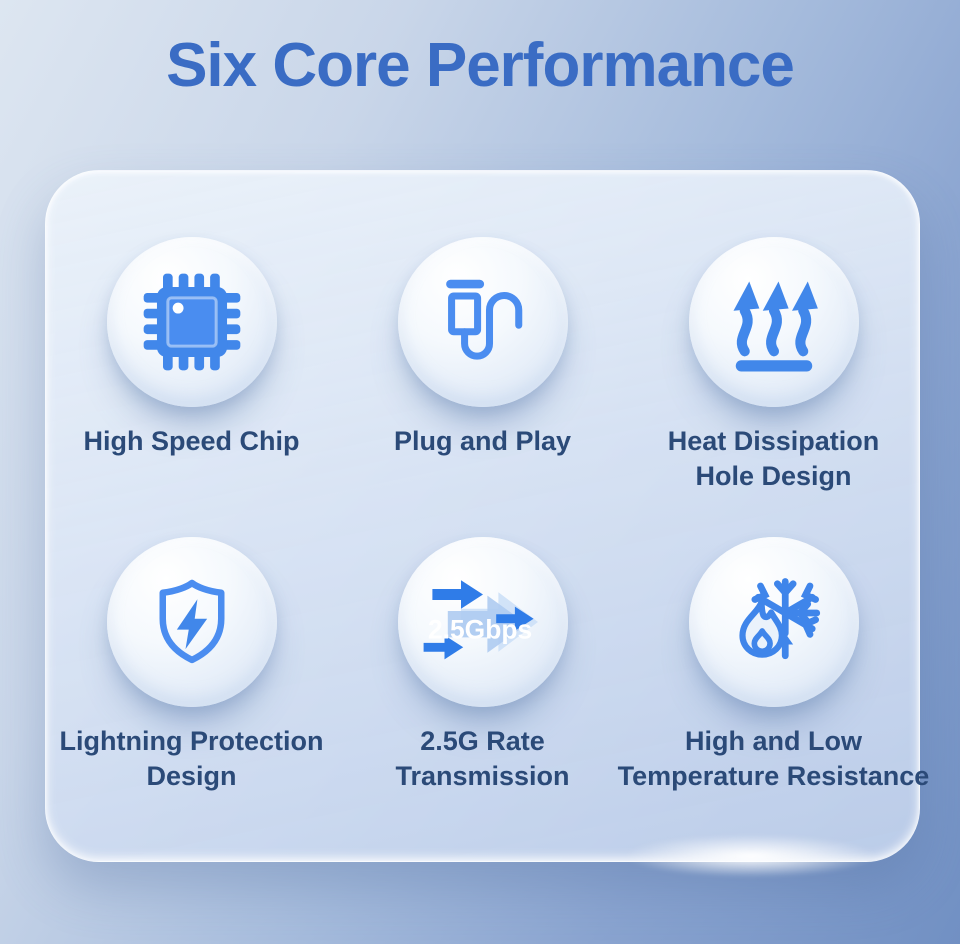  I want to click on fire-snowflake-icon-circle, so click(773, 622).